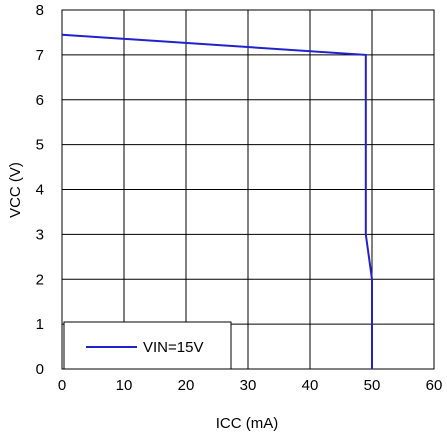 This screenshot has height=436, width=447. I want to click on y-tick-label: 2, so click(40, 279).